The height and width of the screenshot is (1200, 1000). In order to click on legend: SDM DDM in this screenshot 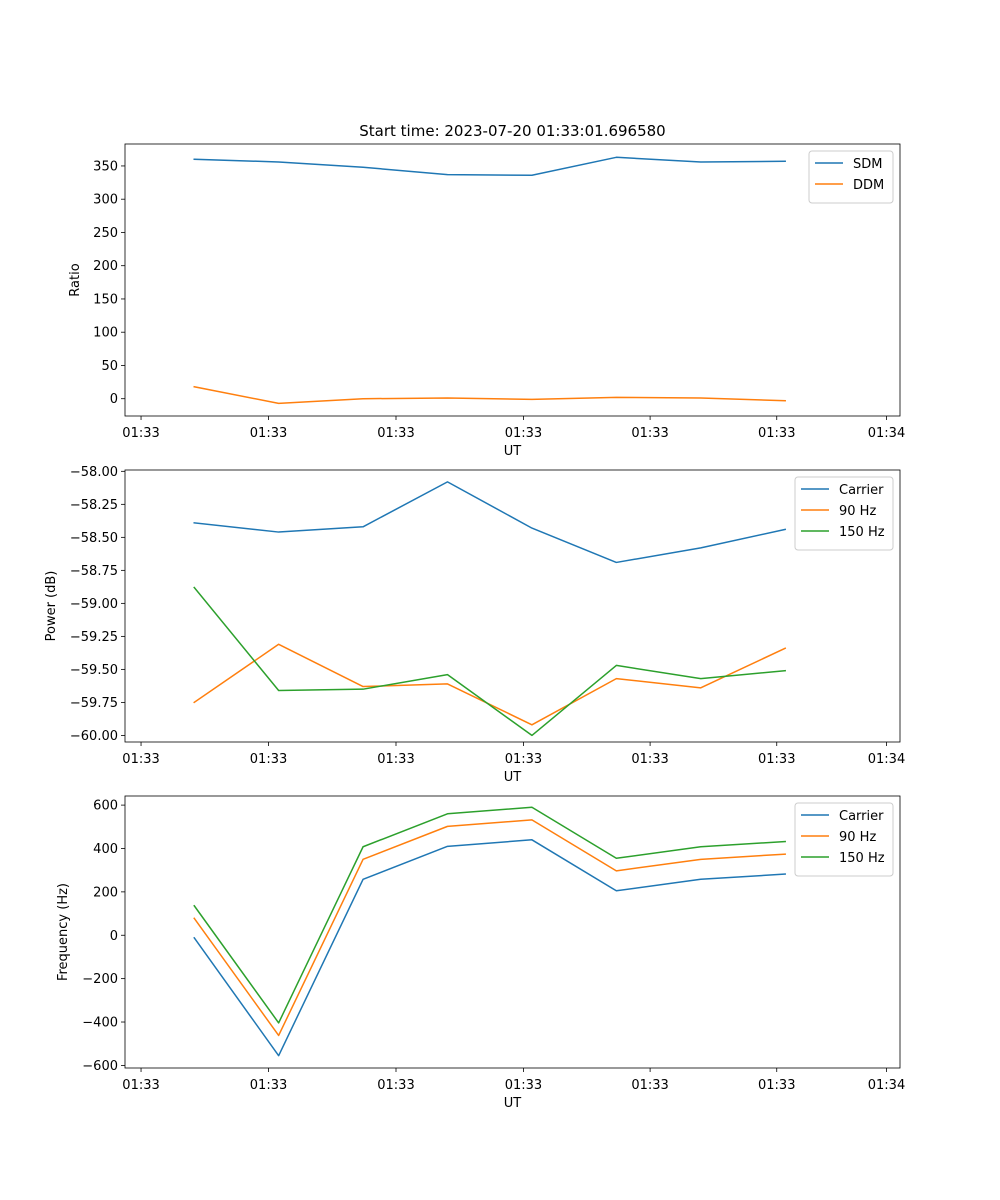, I will do `click(851, 177)`.